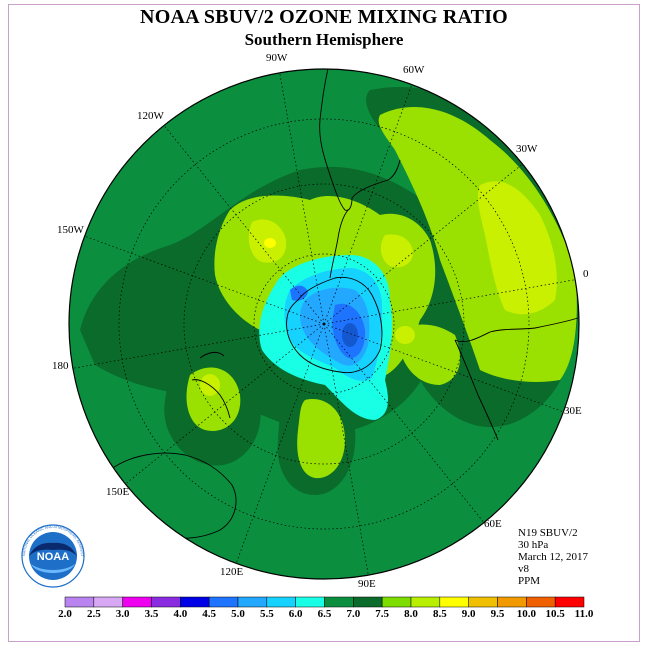  What do you see at coordinates (232, 572) in the screenshot?
I see `lon-label-120e: 120E` at bounding box center [232, 572].